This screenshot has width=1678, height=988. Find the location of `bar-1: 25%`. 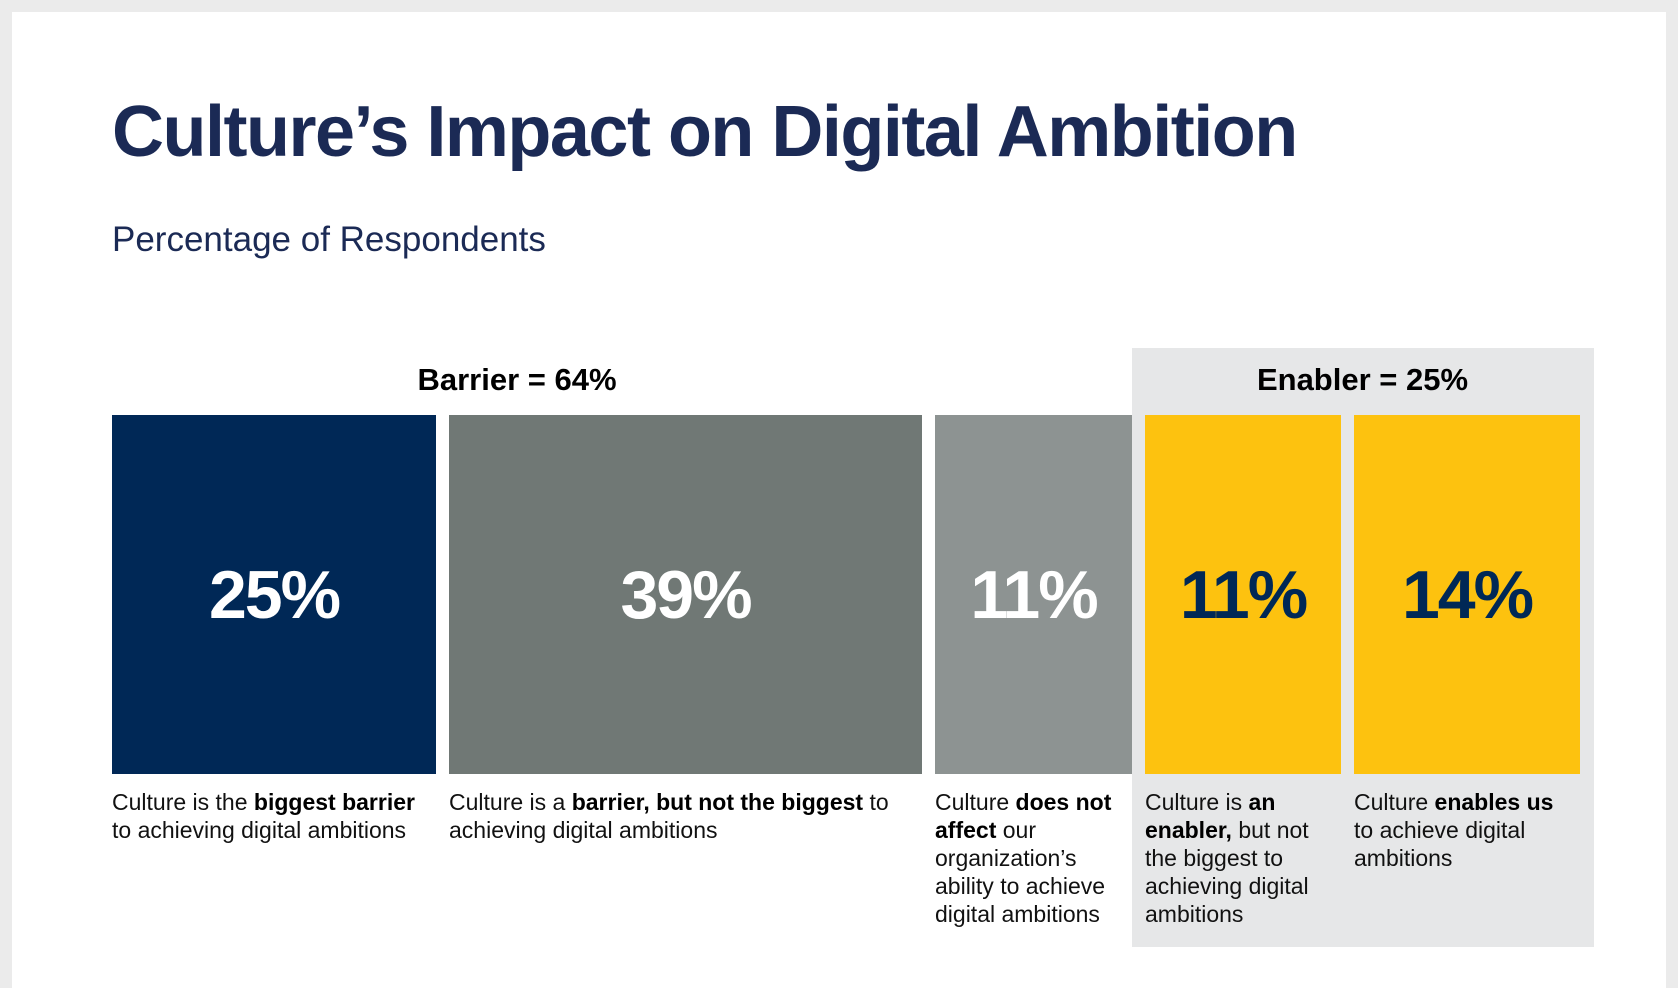

bar-1: 25% is located at coordinates (274, 594).